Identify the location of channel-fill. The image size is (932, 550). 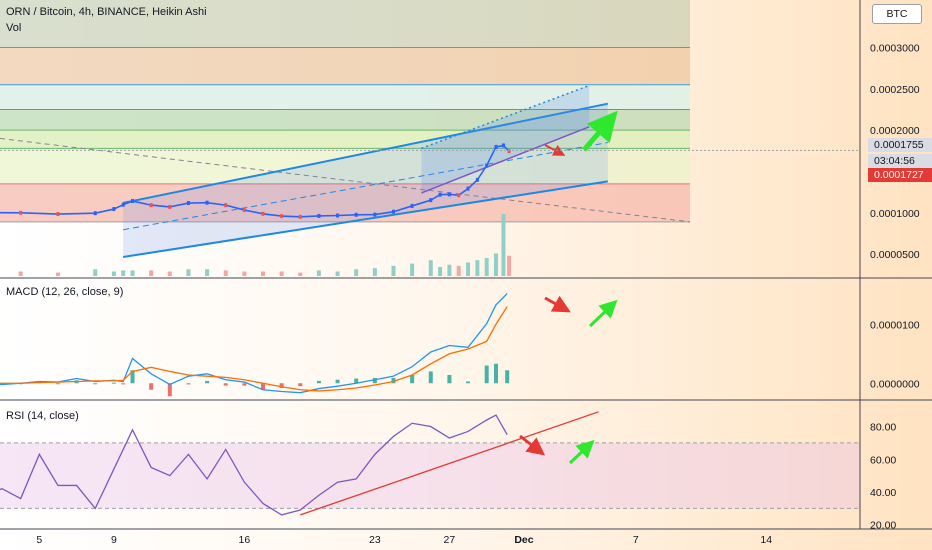
(365, 180).